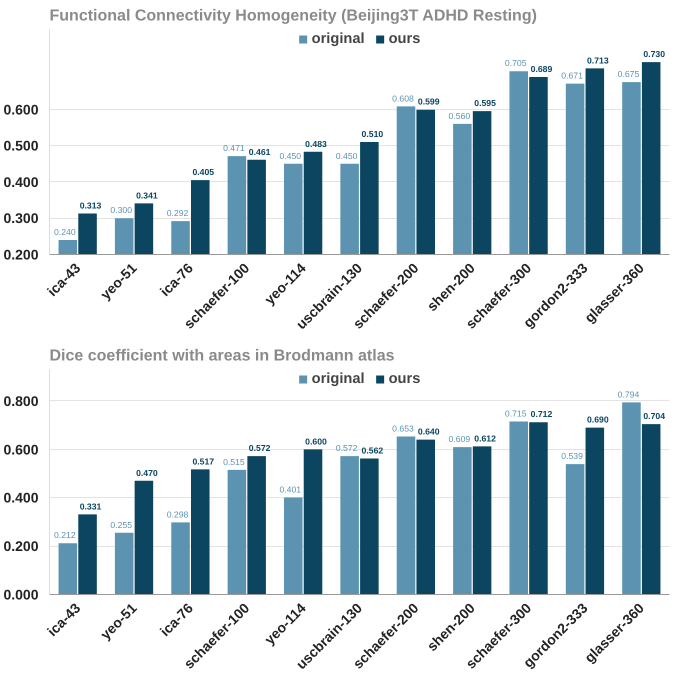 The height and width of the screenshot is (696, 689). I want to click on data-label: 0.515, so click(234, 461).